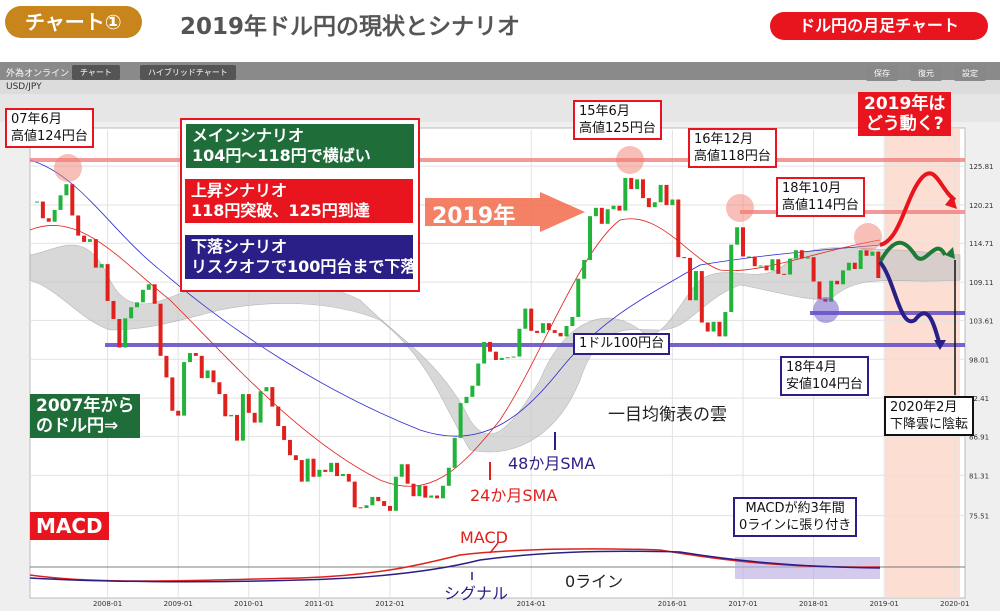 This screenshot has width=1000, height=611. Describe the element at coordinates (979, 517) in the screenshot. I see `y-tick-label: 75.51` at that location.